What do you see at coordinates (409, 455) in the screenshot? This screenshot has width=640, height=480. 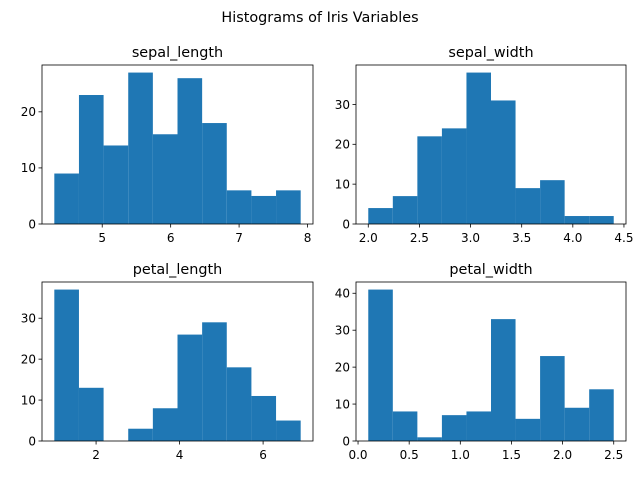 I see `x-tick-label: 0.5` at bounding box center [409, 455].